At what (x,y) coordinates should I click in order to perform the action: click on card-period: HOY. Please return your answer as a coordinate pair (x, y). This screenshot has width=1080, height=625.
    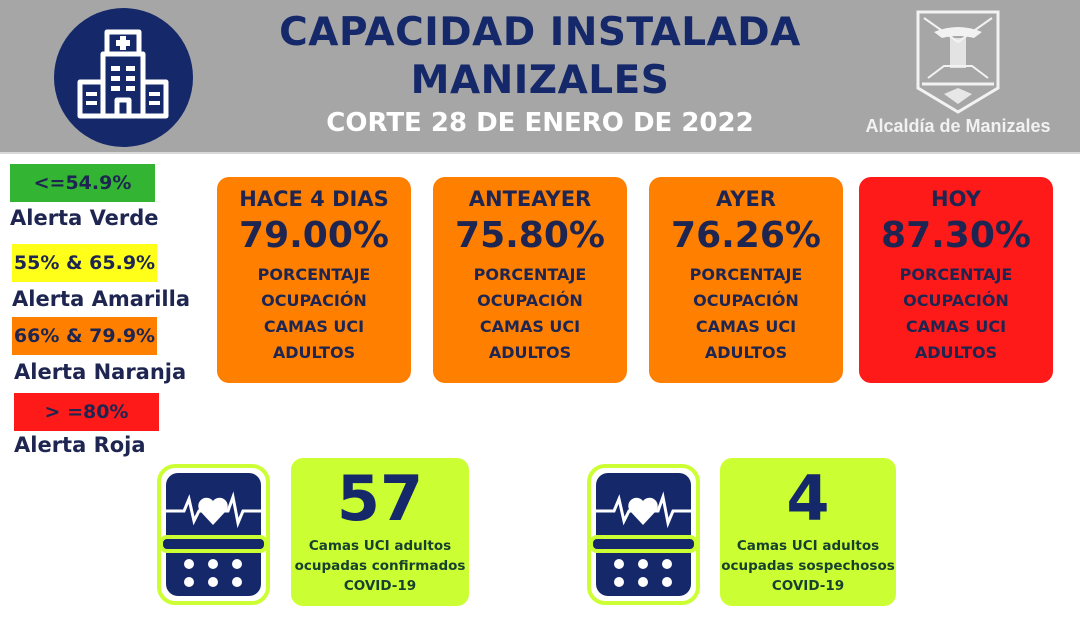
    Looking at the image, I should click on (956, 199).